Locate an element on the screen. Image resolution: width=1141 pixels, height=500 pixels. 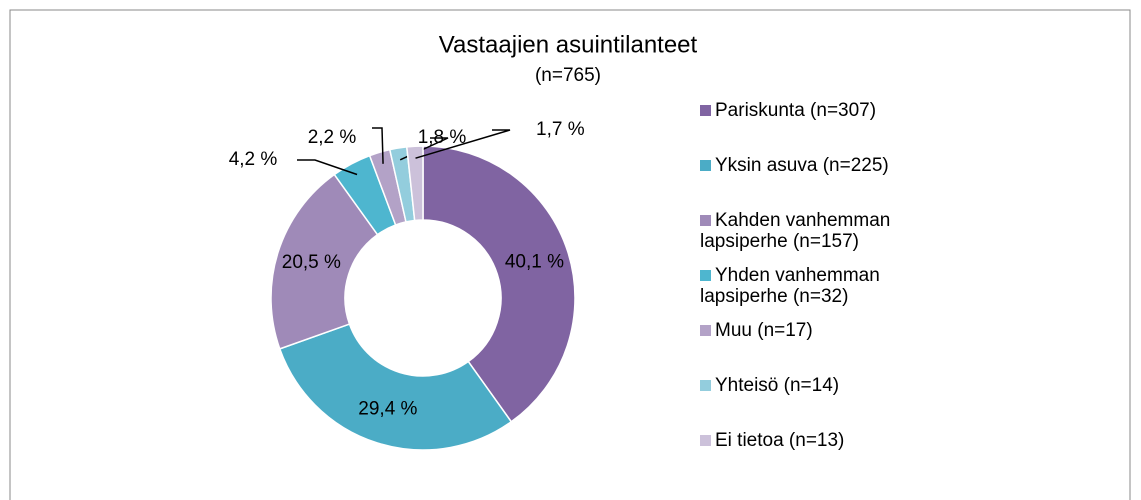
legend-label: Ei tietoa (n=13) is located at coordinates (780, 440).